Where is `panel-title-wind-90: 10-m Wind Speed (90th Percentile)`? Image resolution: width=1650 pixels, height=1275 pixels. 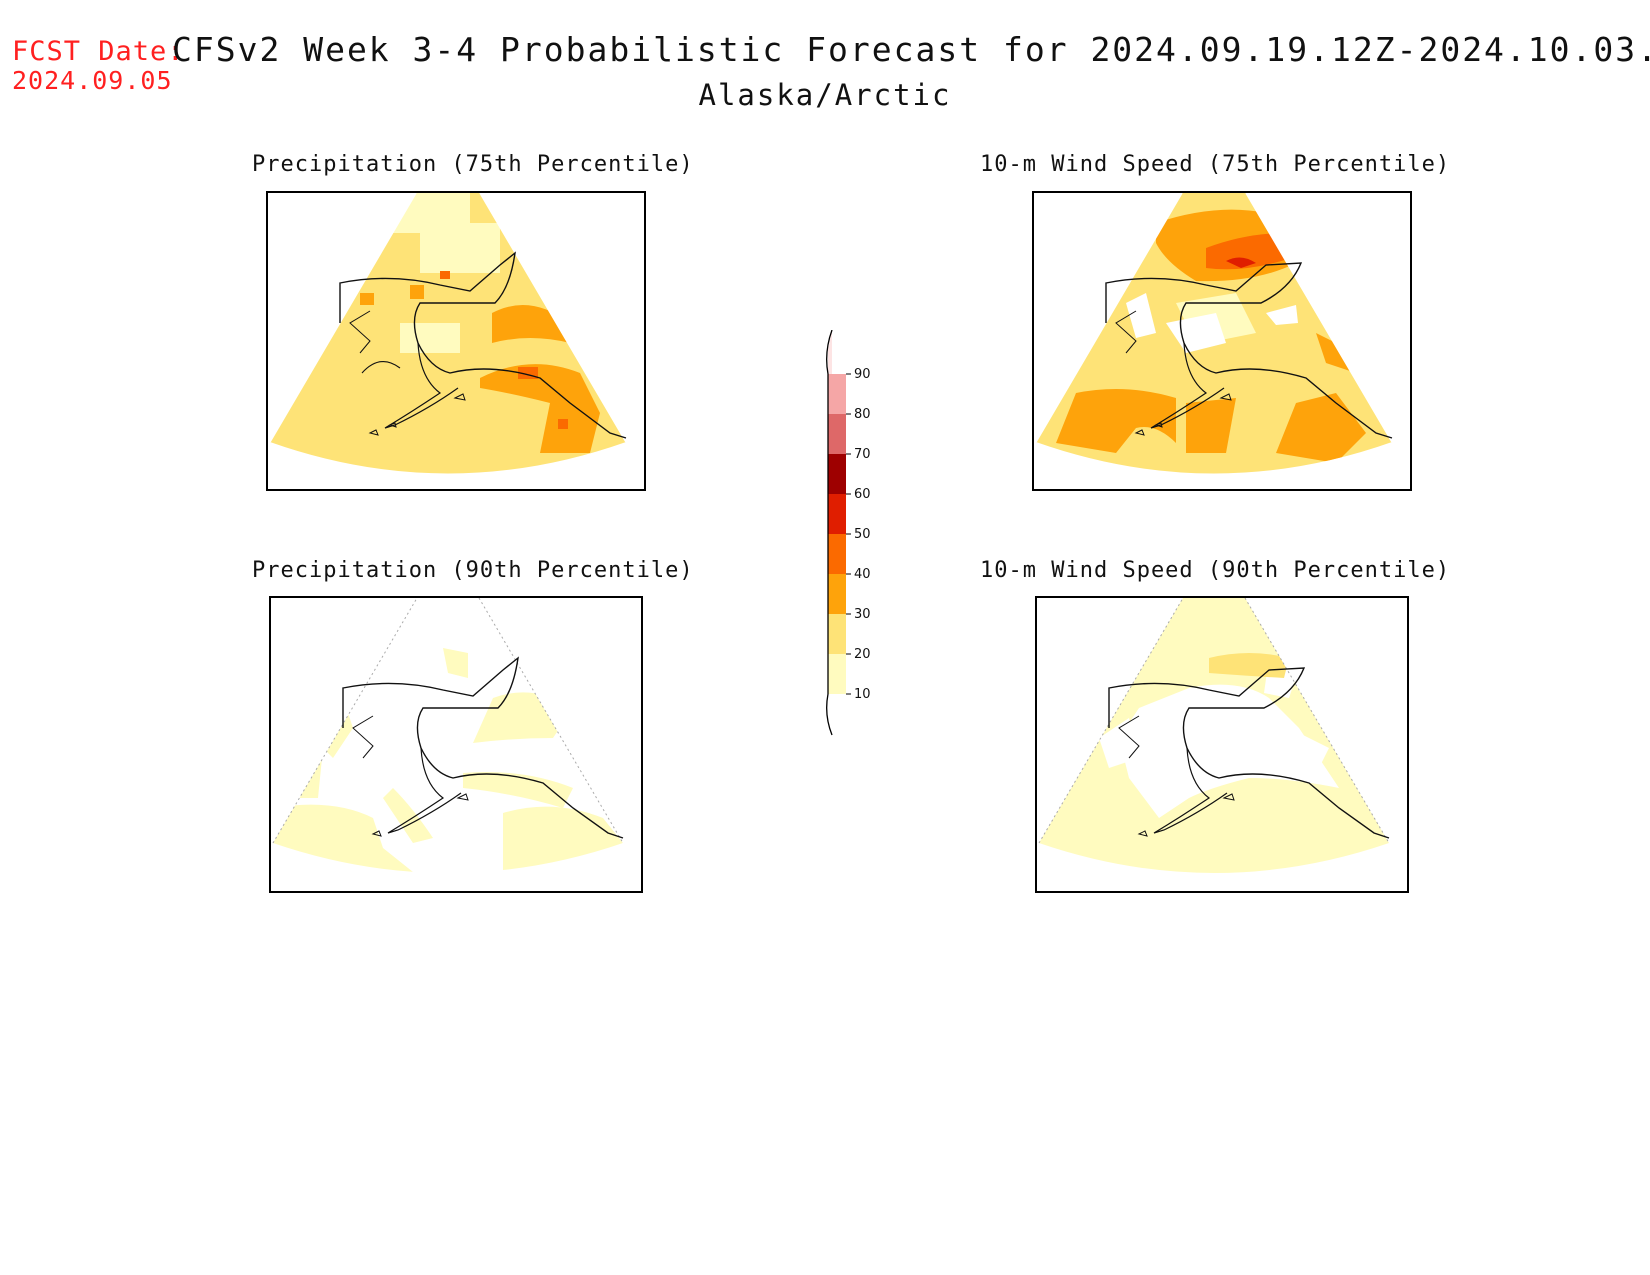 panel-title-wind-90: 10-m Wind Speed (90th Percentile) is located at coordinates (1215, 570).